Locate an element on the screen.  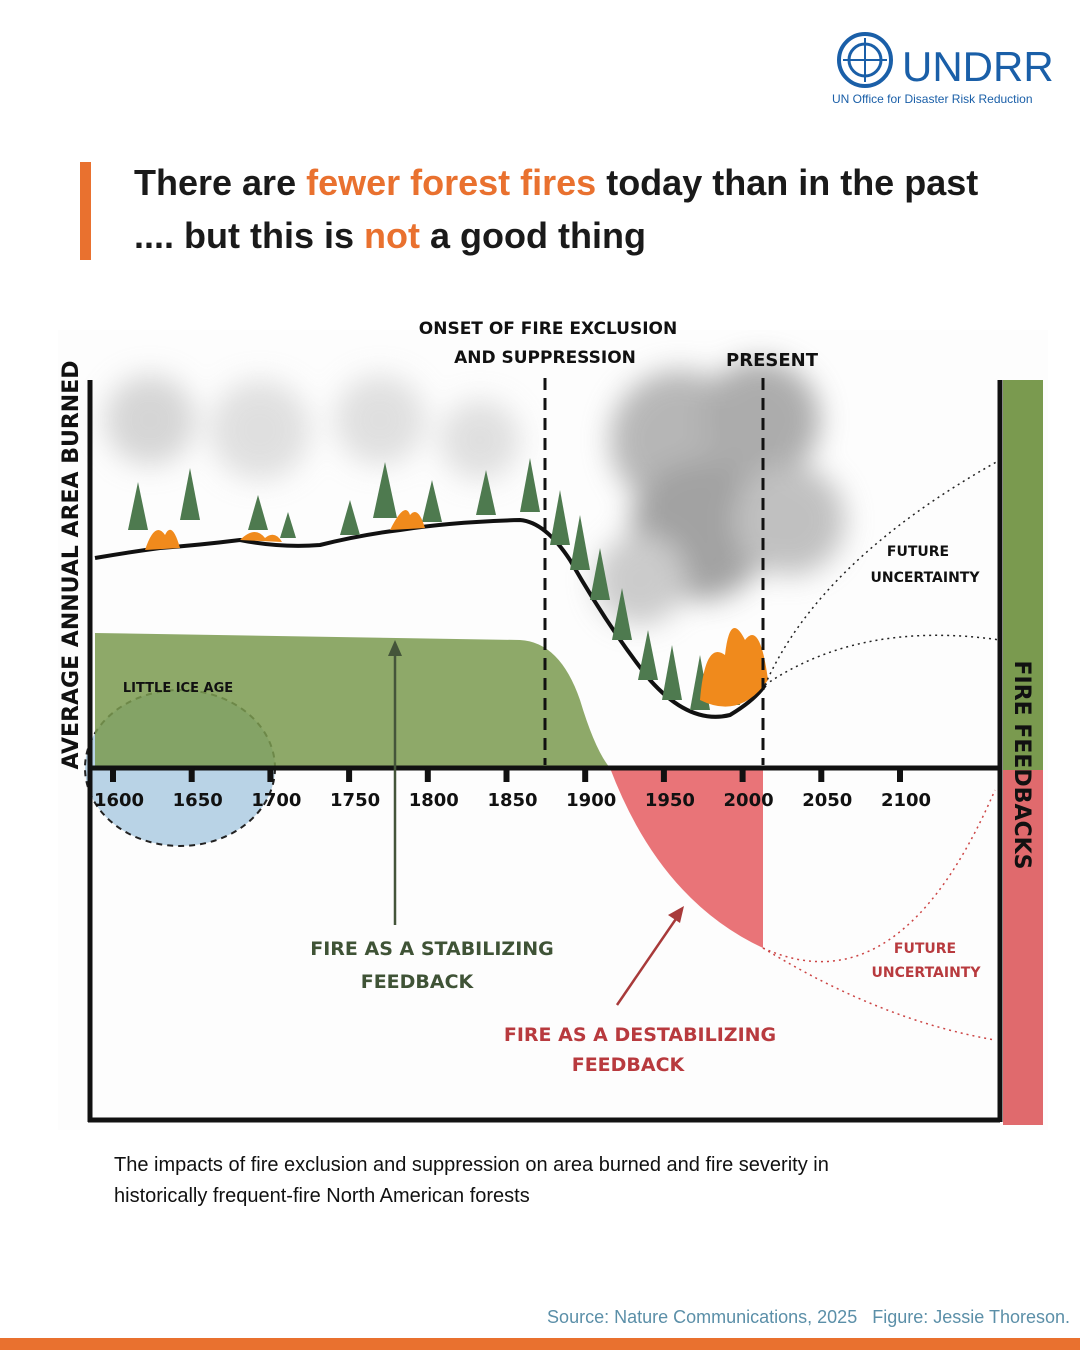
highlight: not is located at coordinates (392, 235).